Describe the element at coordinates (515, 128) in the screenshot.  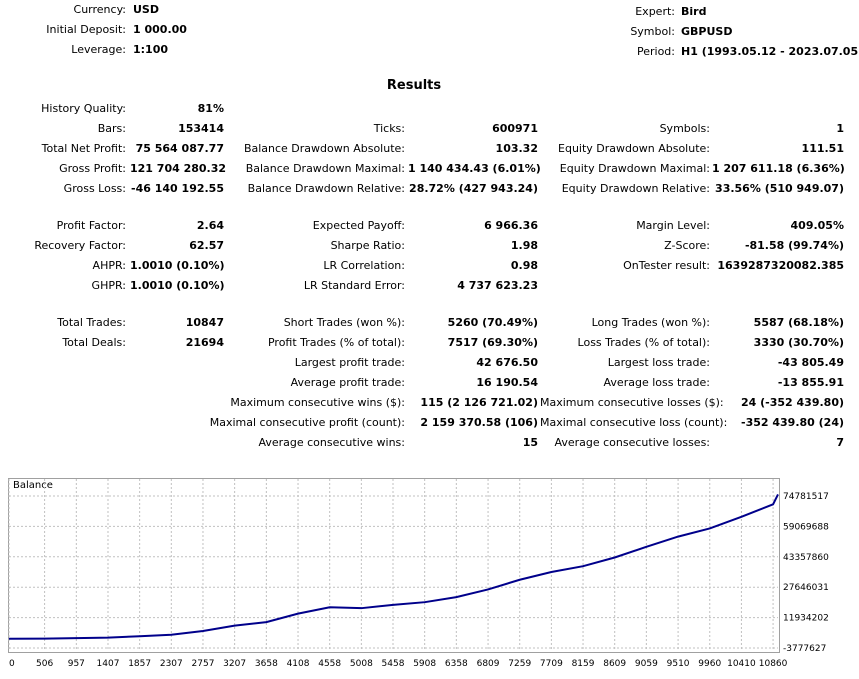
I see `stat-value: 600971` at that location.